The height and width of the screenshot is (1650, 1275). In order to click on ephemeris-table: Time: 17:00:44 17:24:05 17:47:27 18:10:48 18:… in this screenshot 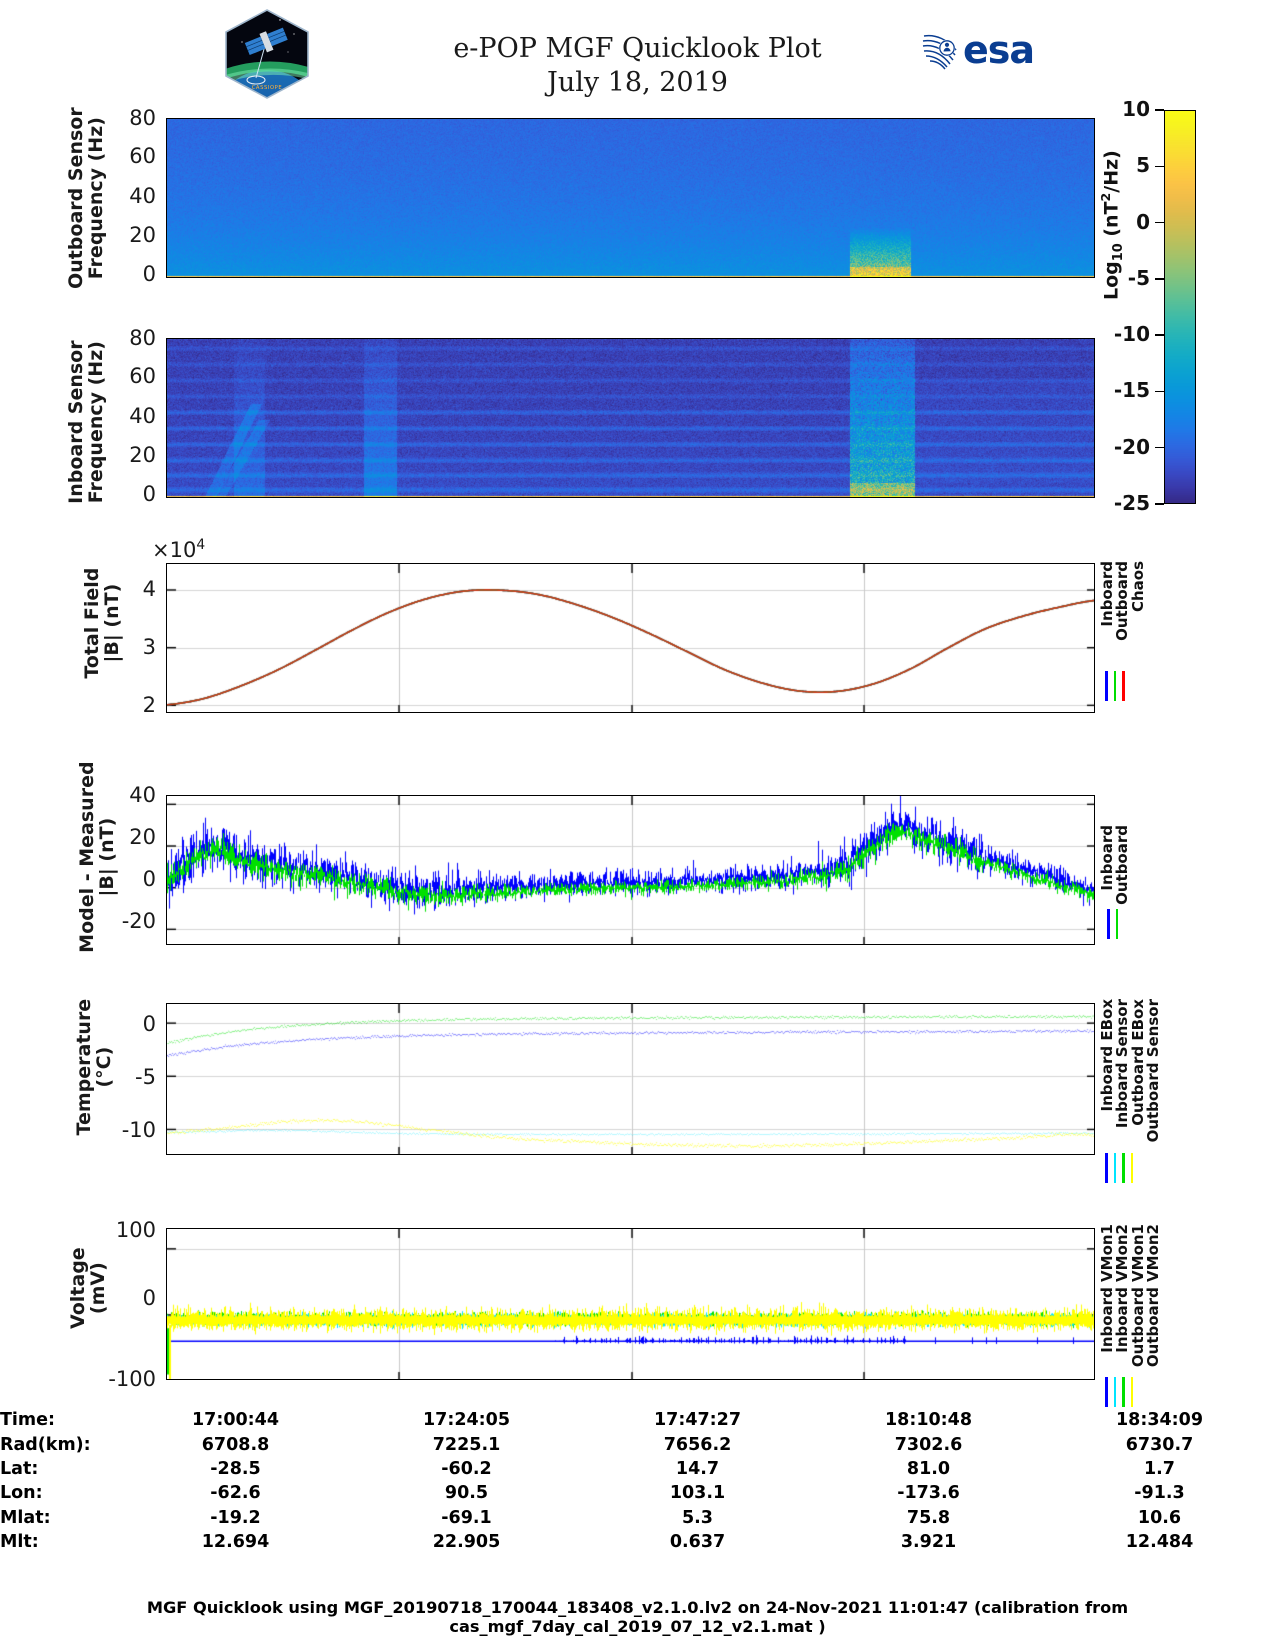, I will do `click(637, 1481)`.